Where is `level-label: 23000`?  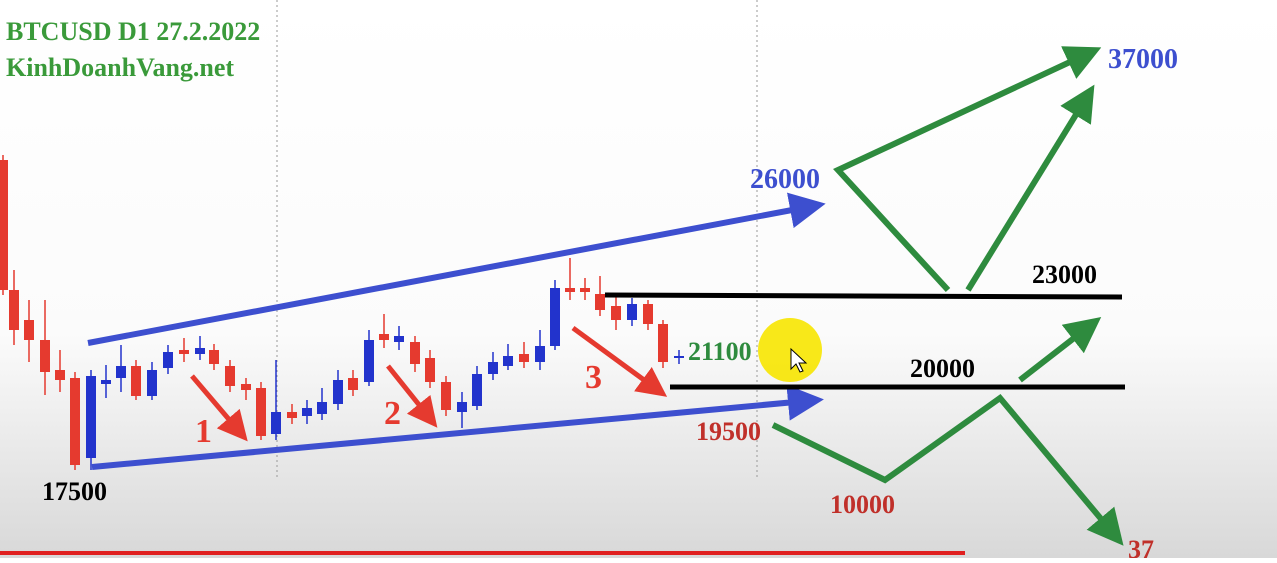 level-label: 23000 is located at coordinates (1064, 274).